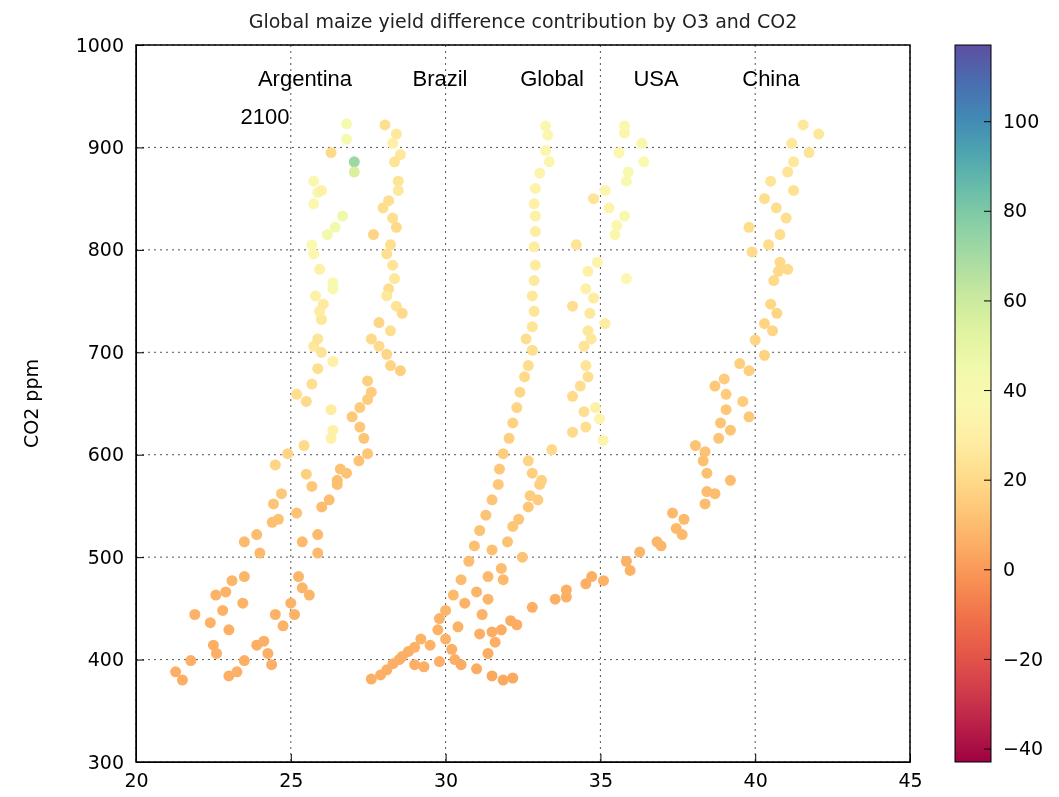 The image size is (1059, 797). Describe the element at coordinates (105, 147) in the screenshot. I see `y-tick-label: 900` at that location.